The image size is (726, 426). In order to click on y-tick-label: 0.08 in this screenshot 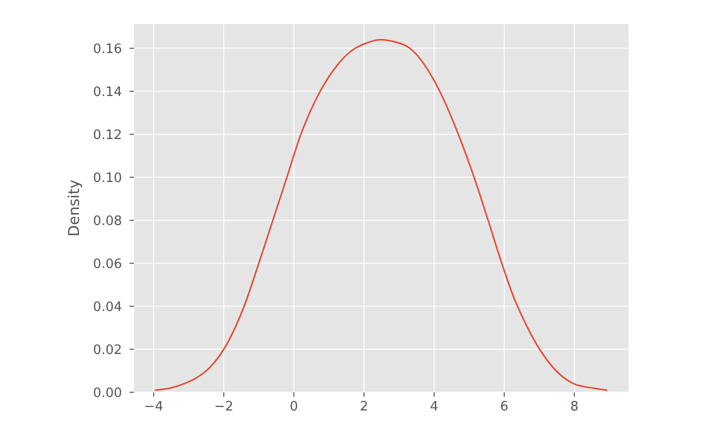, I will do `click(107, 221)`.